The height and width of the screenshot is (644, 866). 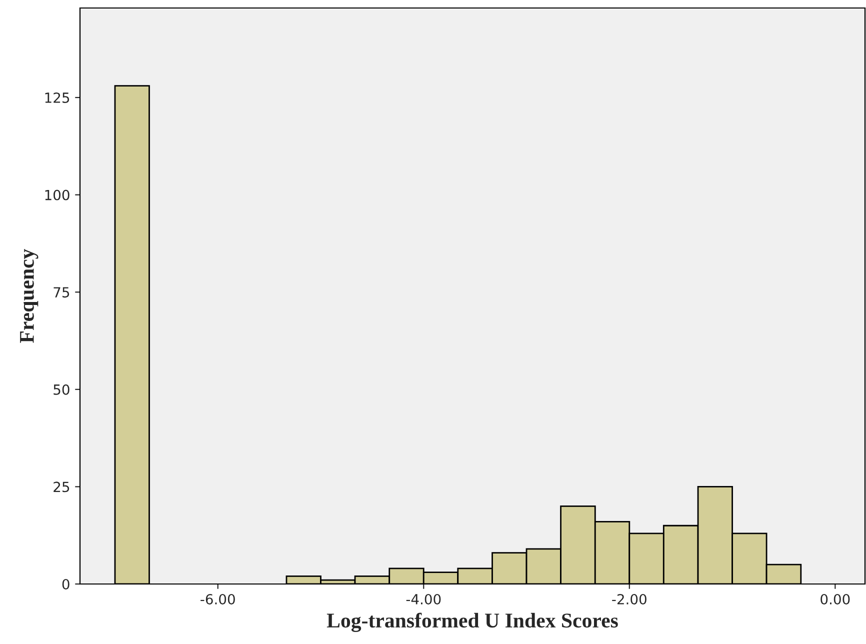 I want to click on x-tick-label: 0.00, so click(x=835, y=599).